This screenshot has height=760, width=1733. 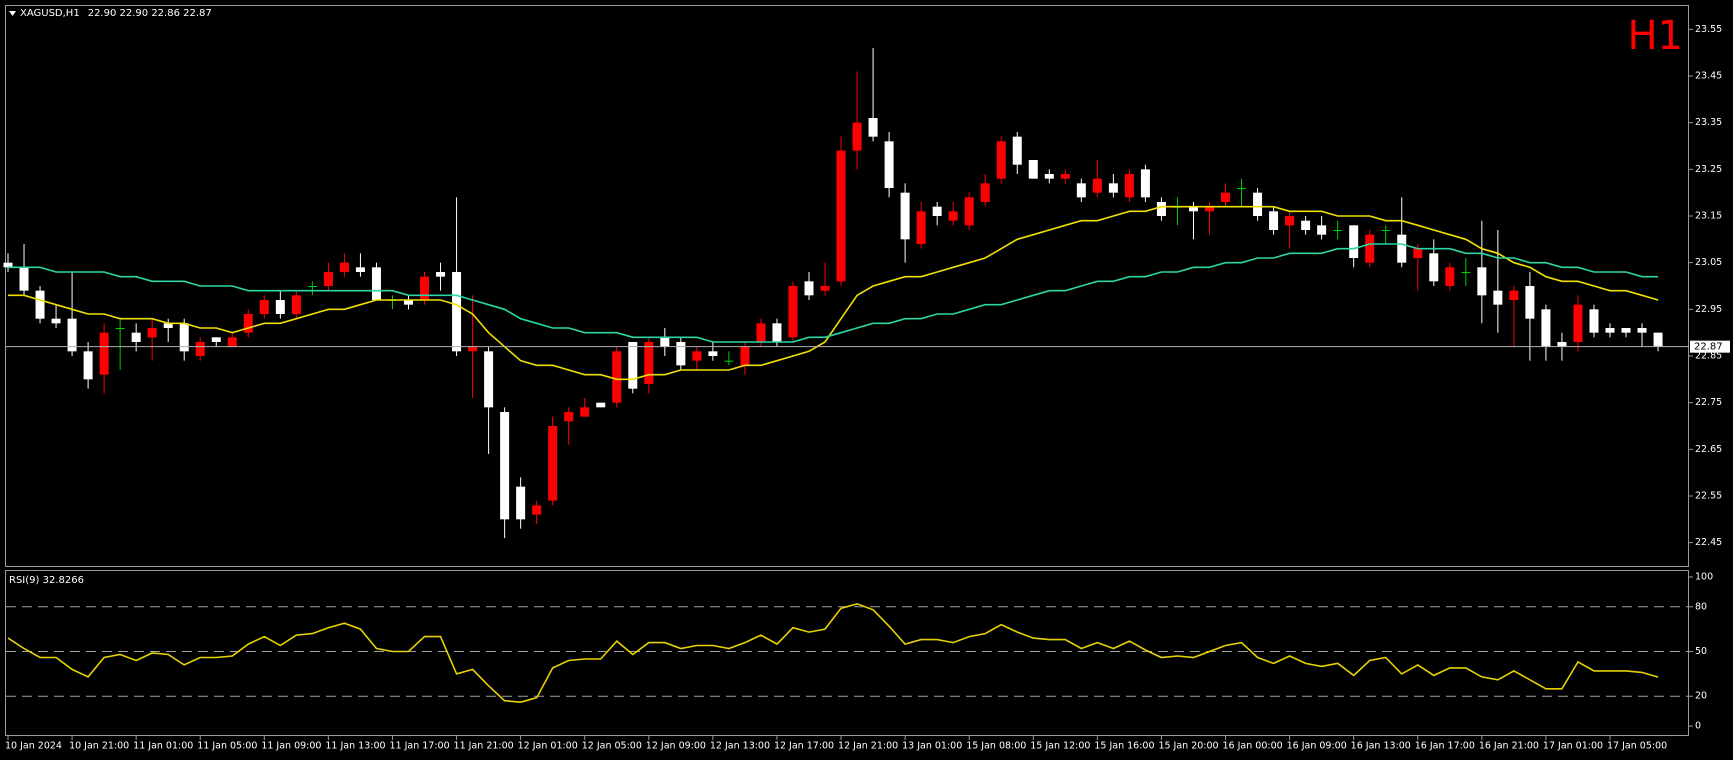 I want to click on x-tick-label: 17 Jan 01:00, so click(x=1573, y=746).